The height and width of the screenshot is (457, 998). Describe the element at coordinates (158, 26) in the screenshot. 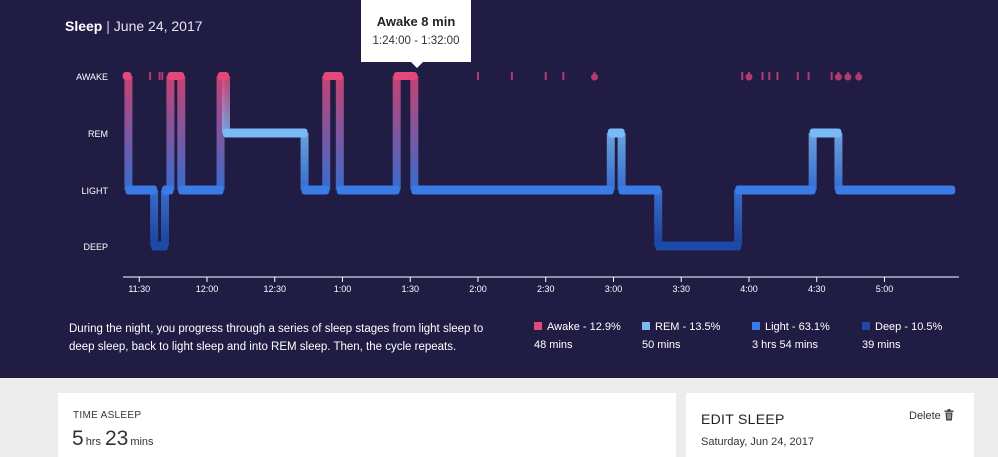

I see `sleep-date: June 24, 2017` at that location.